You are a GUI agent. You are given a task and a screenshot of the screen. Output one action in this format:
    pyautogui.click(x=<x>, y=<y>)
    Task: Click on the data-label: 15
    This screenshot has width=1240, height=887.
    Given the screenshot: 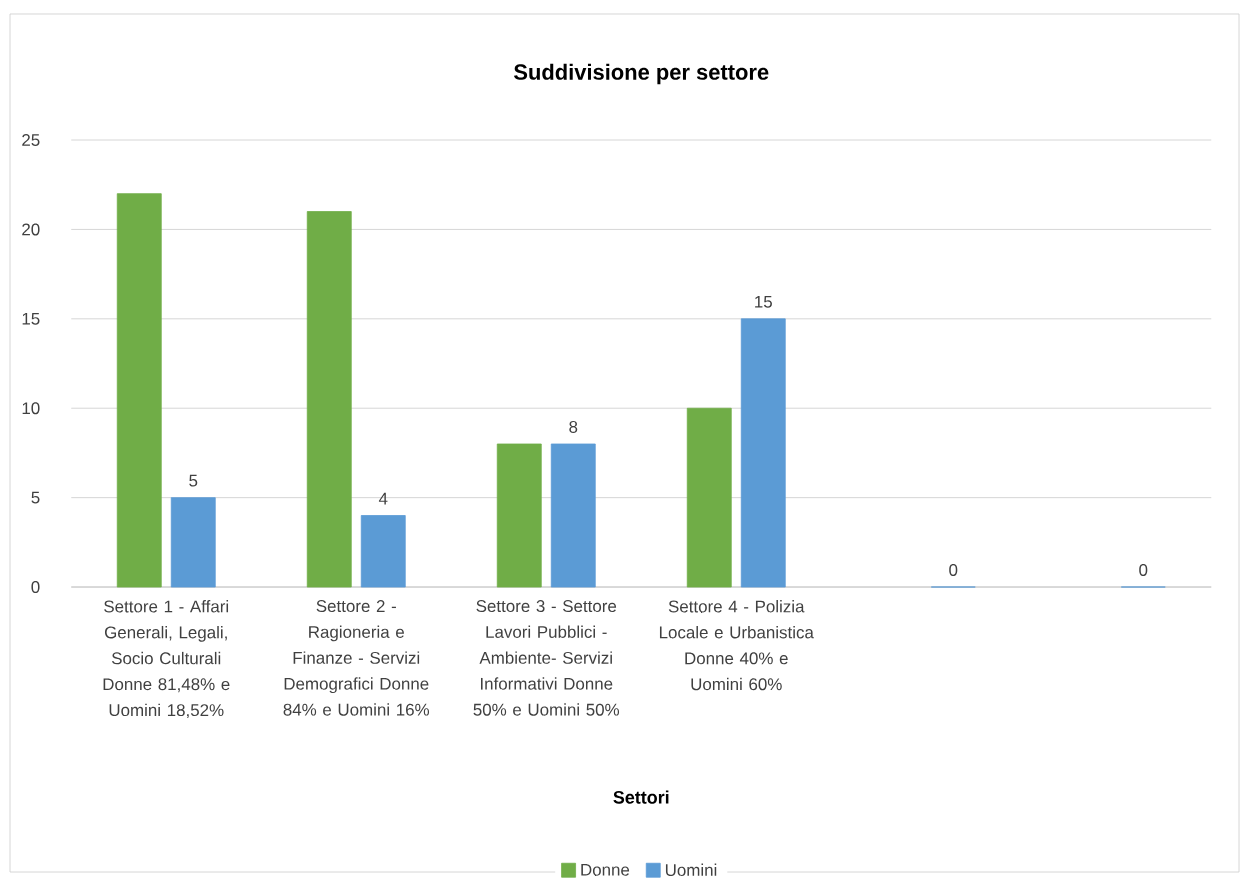 What is the action you would take?
    pyautogui.click(x=763, y=302)
    